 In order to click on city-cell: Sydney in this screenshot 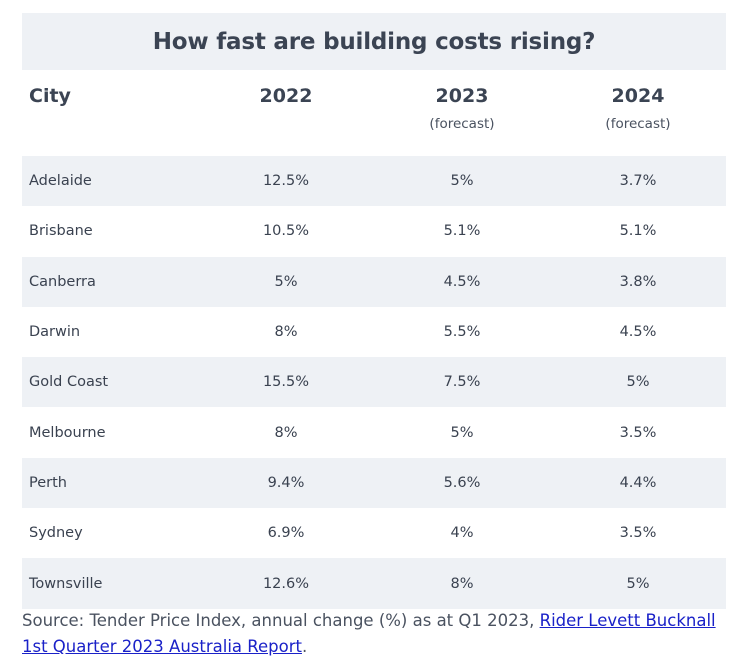, I will do `click(56, 533)`.